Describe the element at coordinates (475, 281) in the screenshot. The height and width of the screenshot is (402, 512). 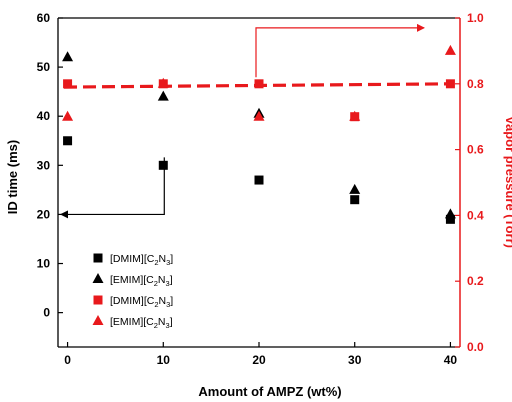
I see `right-tick-label: 0.2` at that location.